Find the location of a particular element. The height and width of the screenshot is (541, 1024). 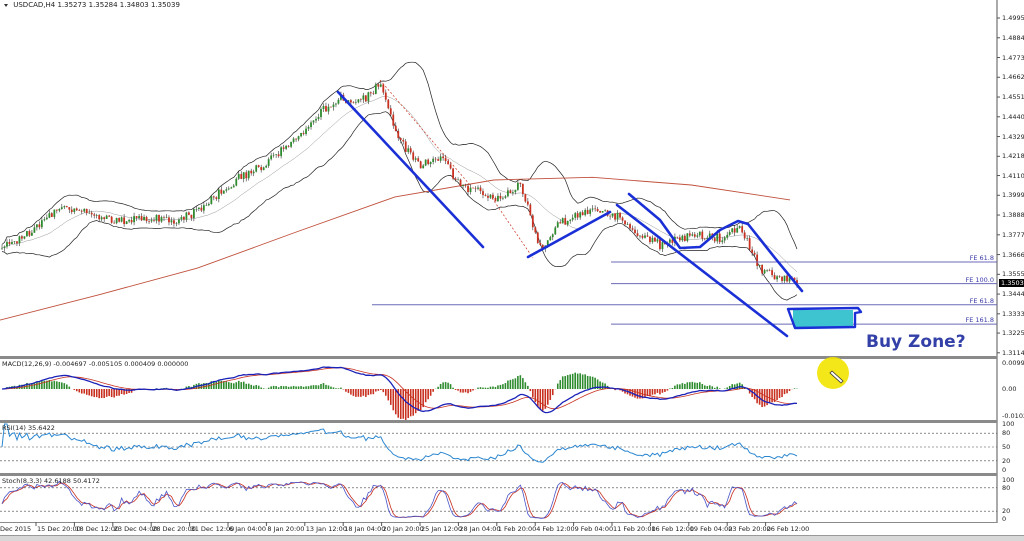

pencil-cursor-icon is located at coordinates (836, 377).